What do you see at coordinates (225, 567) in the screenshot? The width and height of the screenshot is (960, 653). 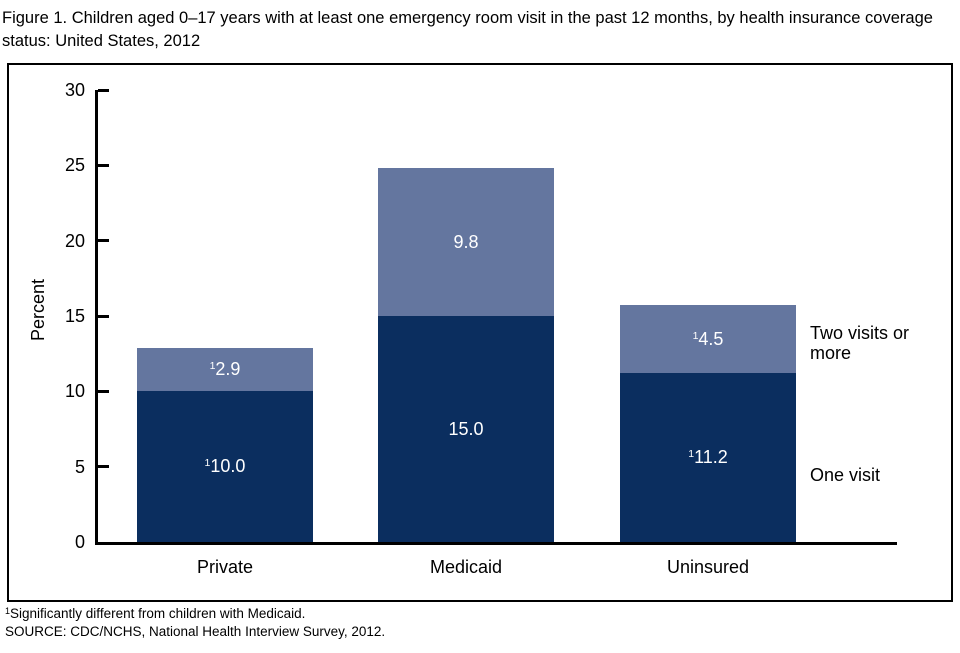 I see `category-label-private: Private` at bounding box center [225, 567].